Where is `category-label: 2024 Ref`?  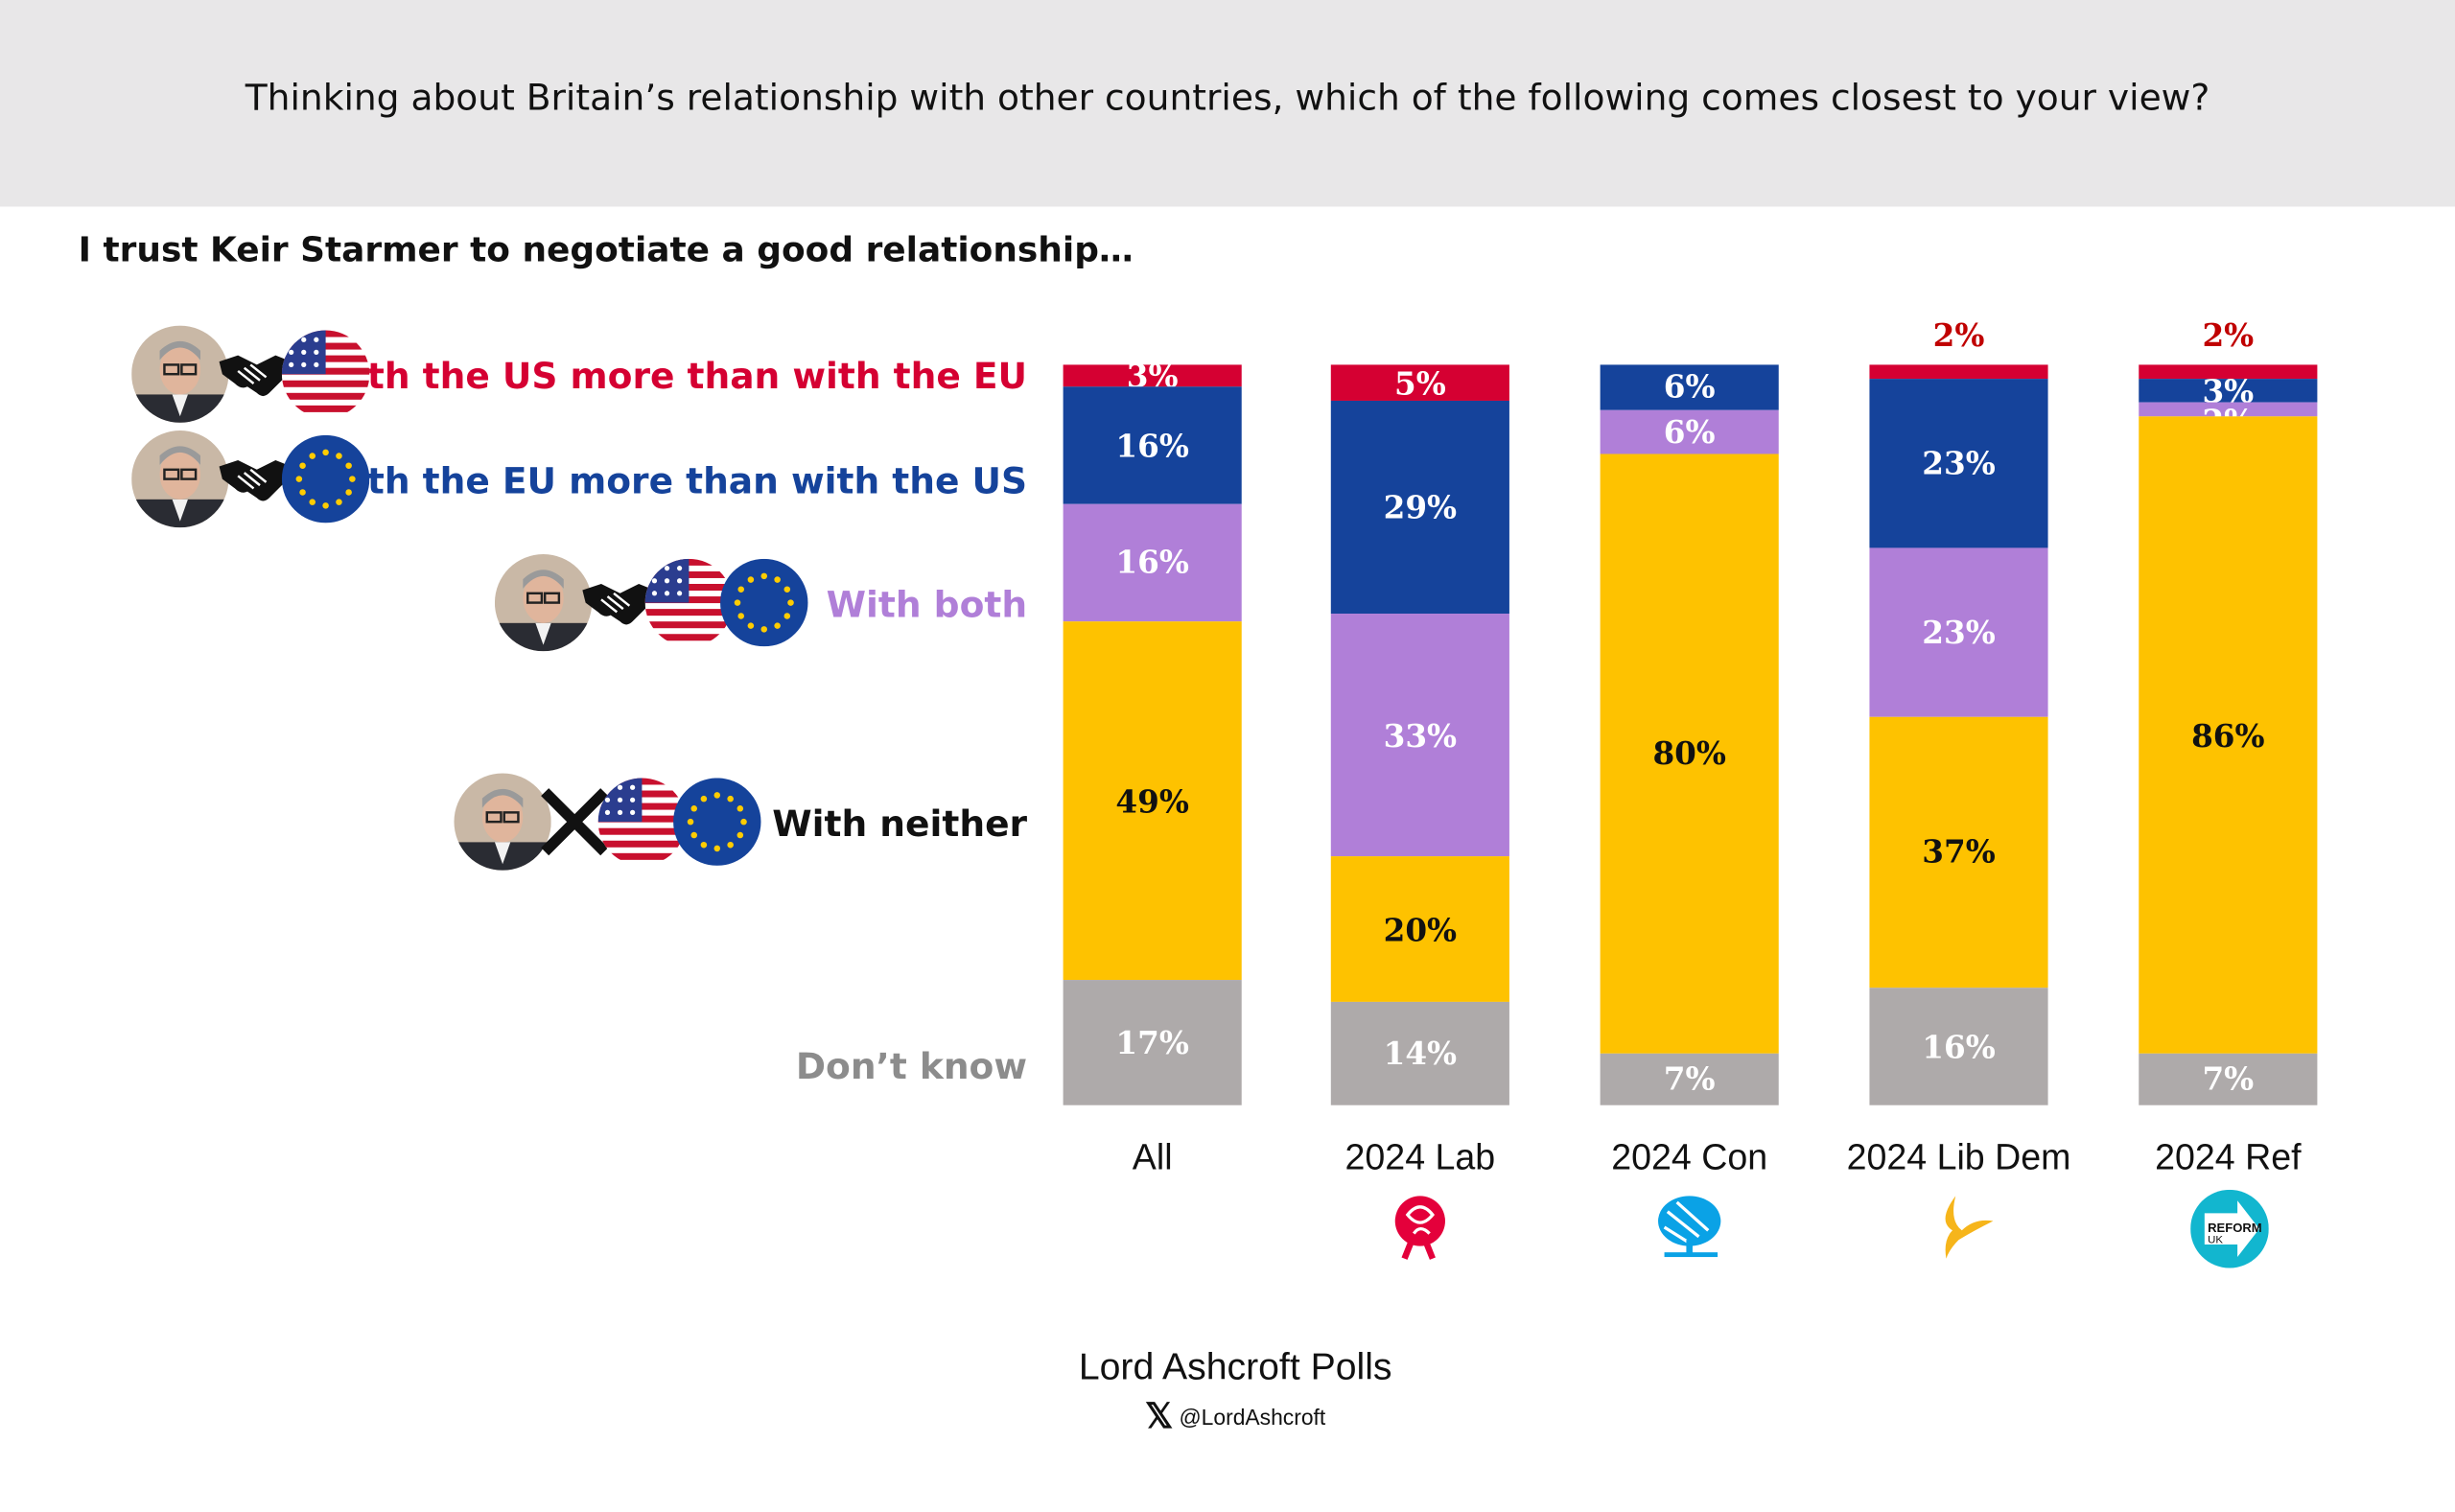
category-label: 2024 Ref is located at coordinates (2228, 1156).